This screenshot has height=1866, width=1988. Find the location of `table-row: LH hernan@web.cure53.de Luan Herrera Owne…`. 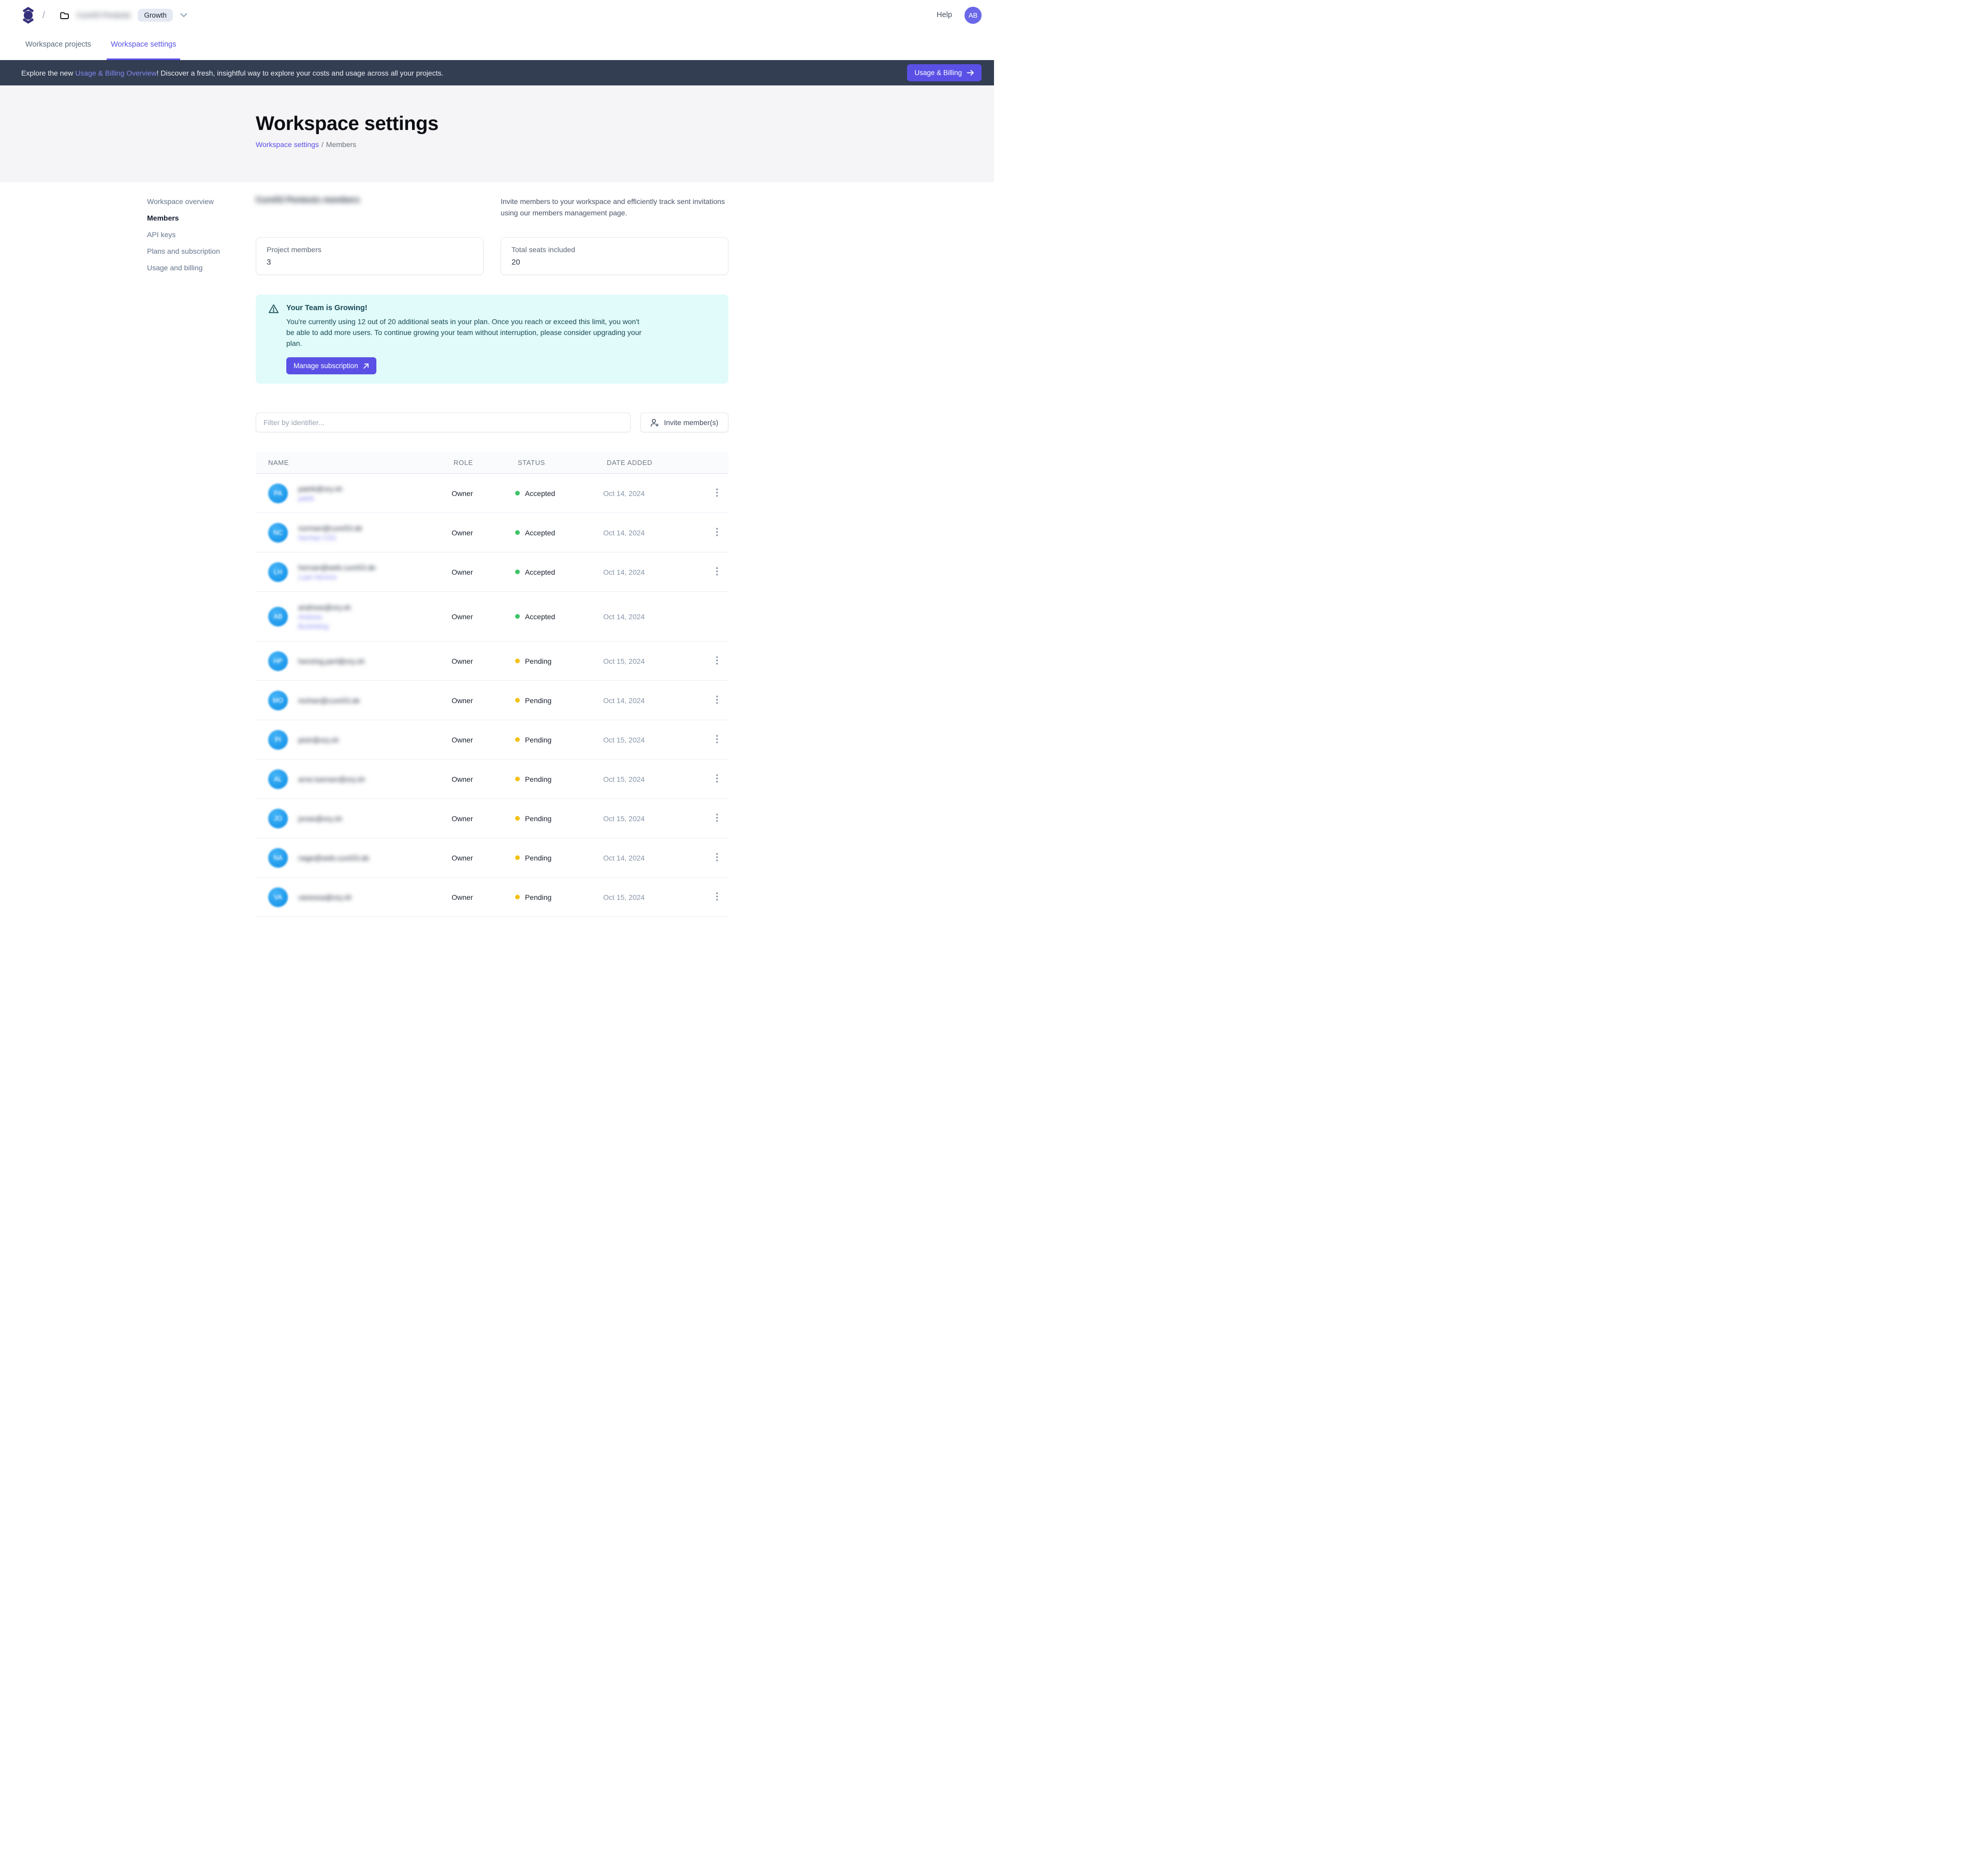

table-row: LH hernan@web.cure53.de Luan Herrera Owne… is located at coordinates (492, 572).